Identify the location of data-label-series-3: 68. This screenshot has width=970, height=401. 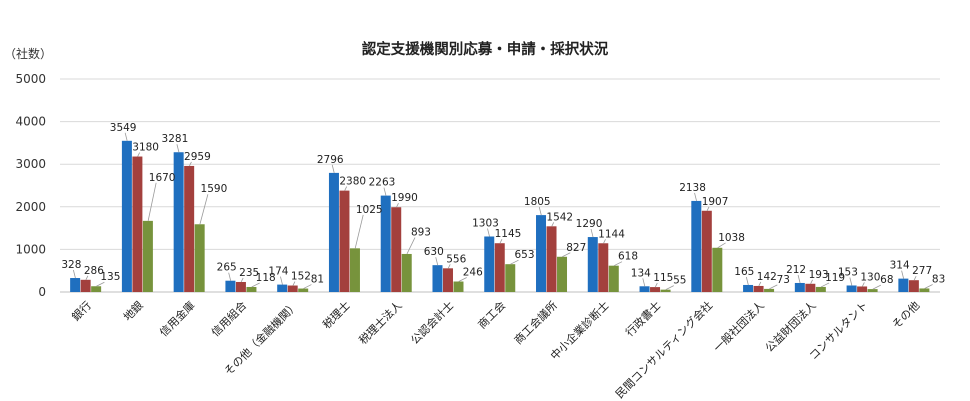
(886, 280).